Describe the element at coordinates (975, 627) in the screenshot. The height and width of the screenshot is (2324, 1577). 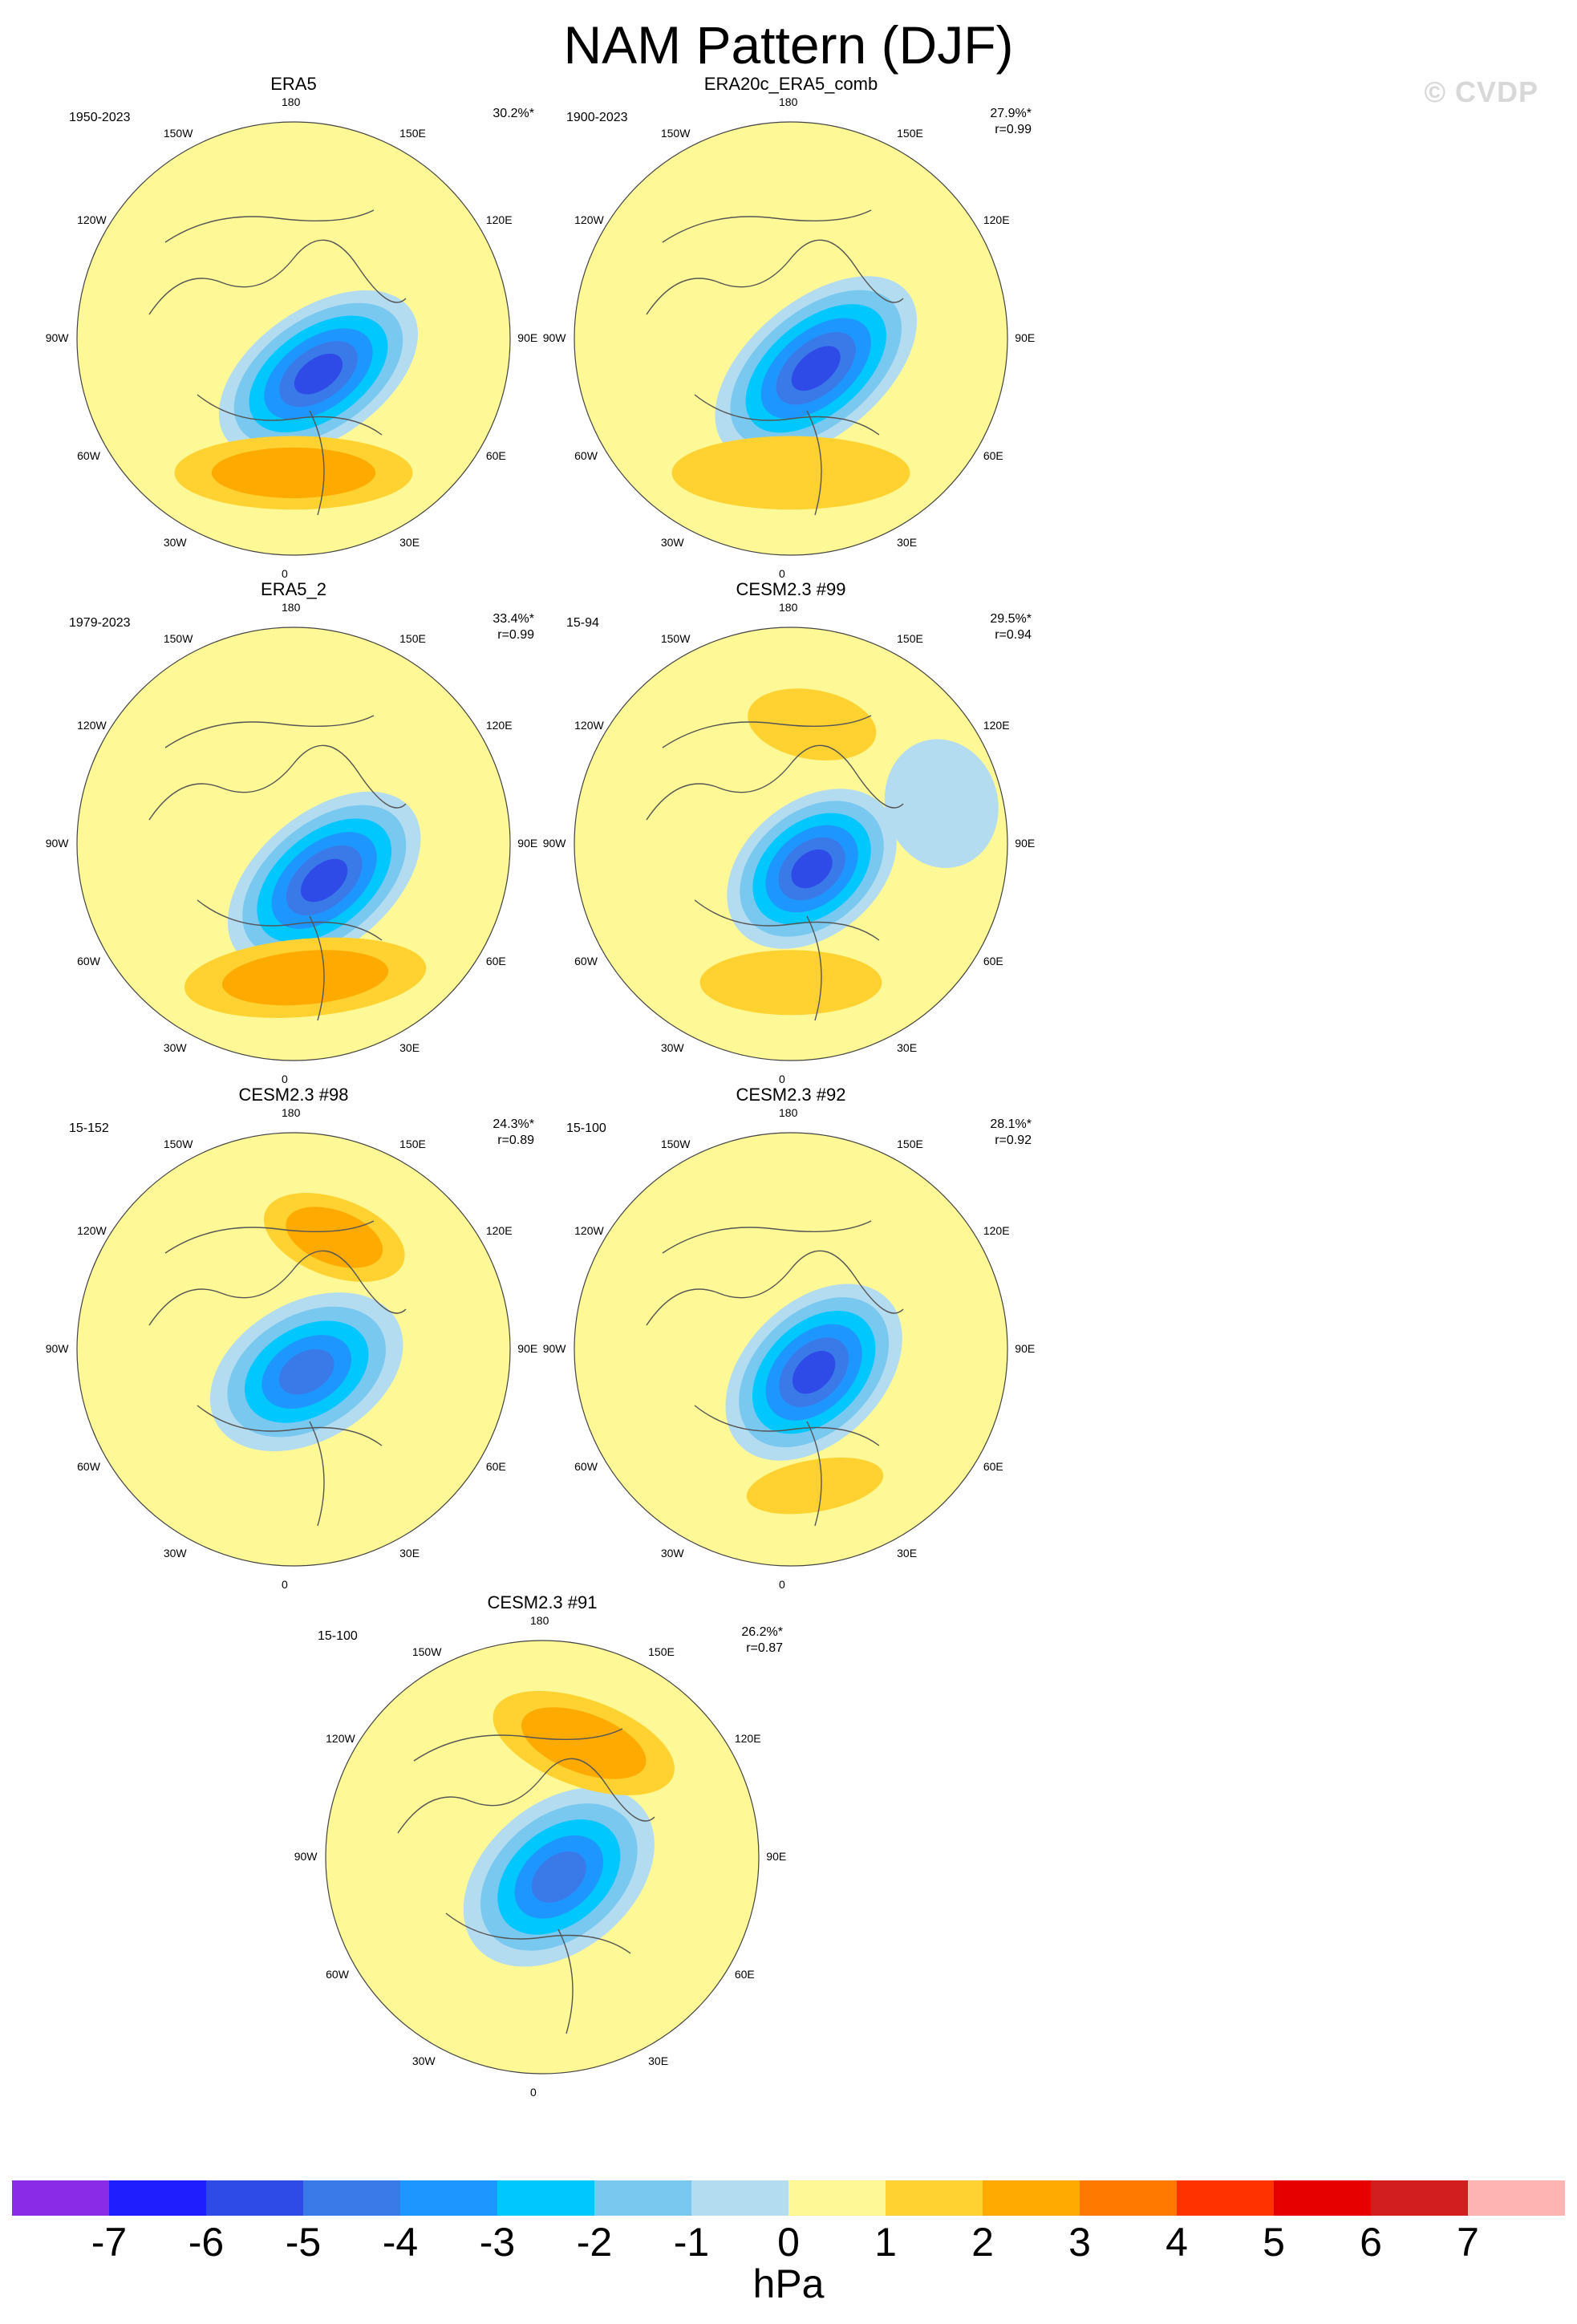
I see `panel-stats: 29.5%* r=0.94` at that location.